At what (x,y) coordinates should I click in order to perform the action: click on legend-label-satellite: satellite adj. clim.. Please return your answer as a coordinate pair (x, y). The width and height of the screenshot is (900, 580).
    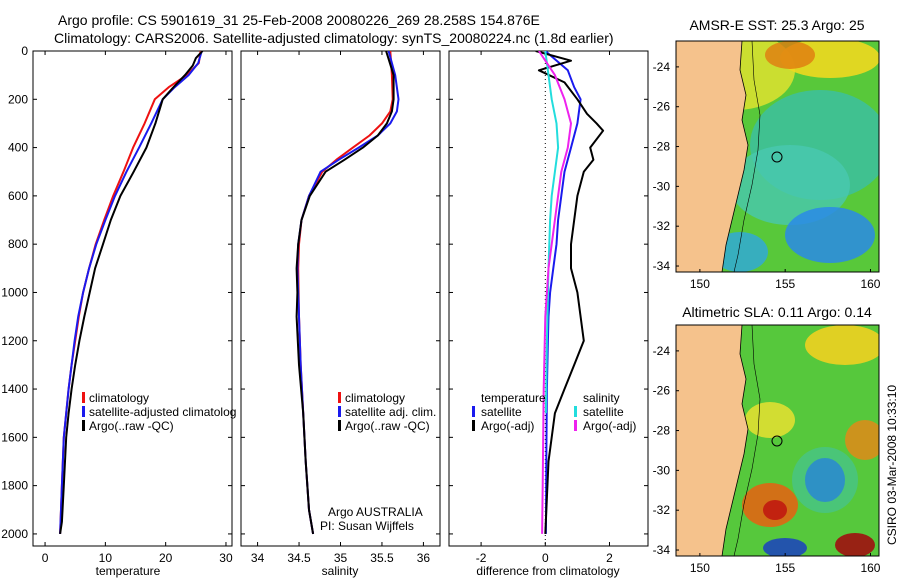
    Looking at the image, I should click on (390, 412).